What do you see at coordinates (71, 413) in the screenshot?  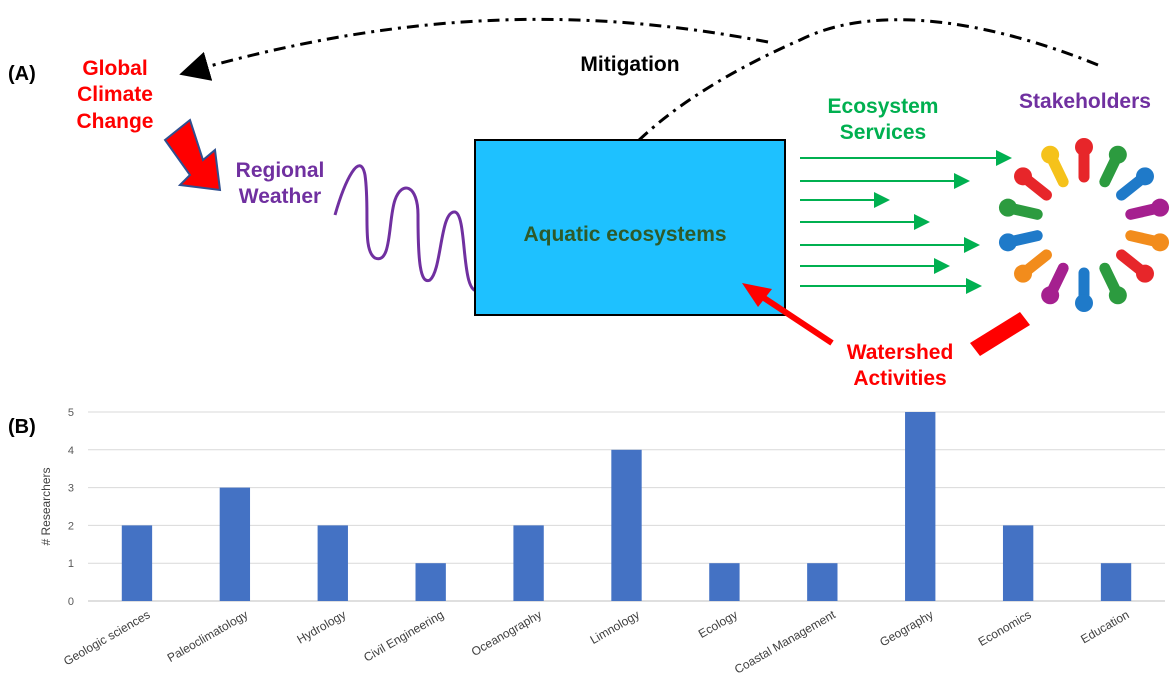 I see `y-tick-label: 5` at bounding box center [71, 413].